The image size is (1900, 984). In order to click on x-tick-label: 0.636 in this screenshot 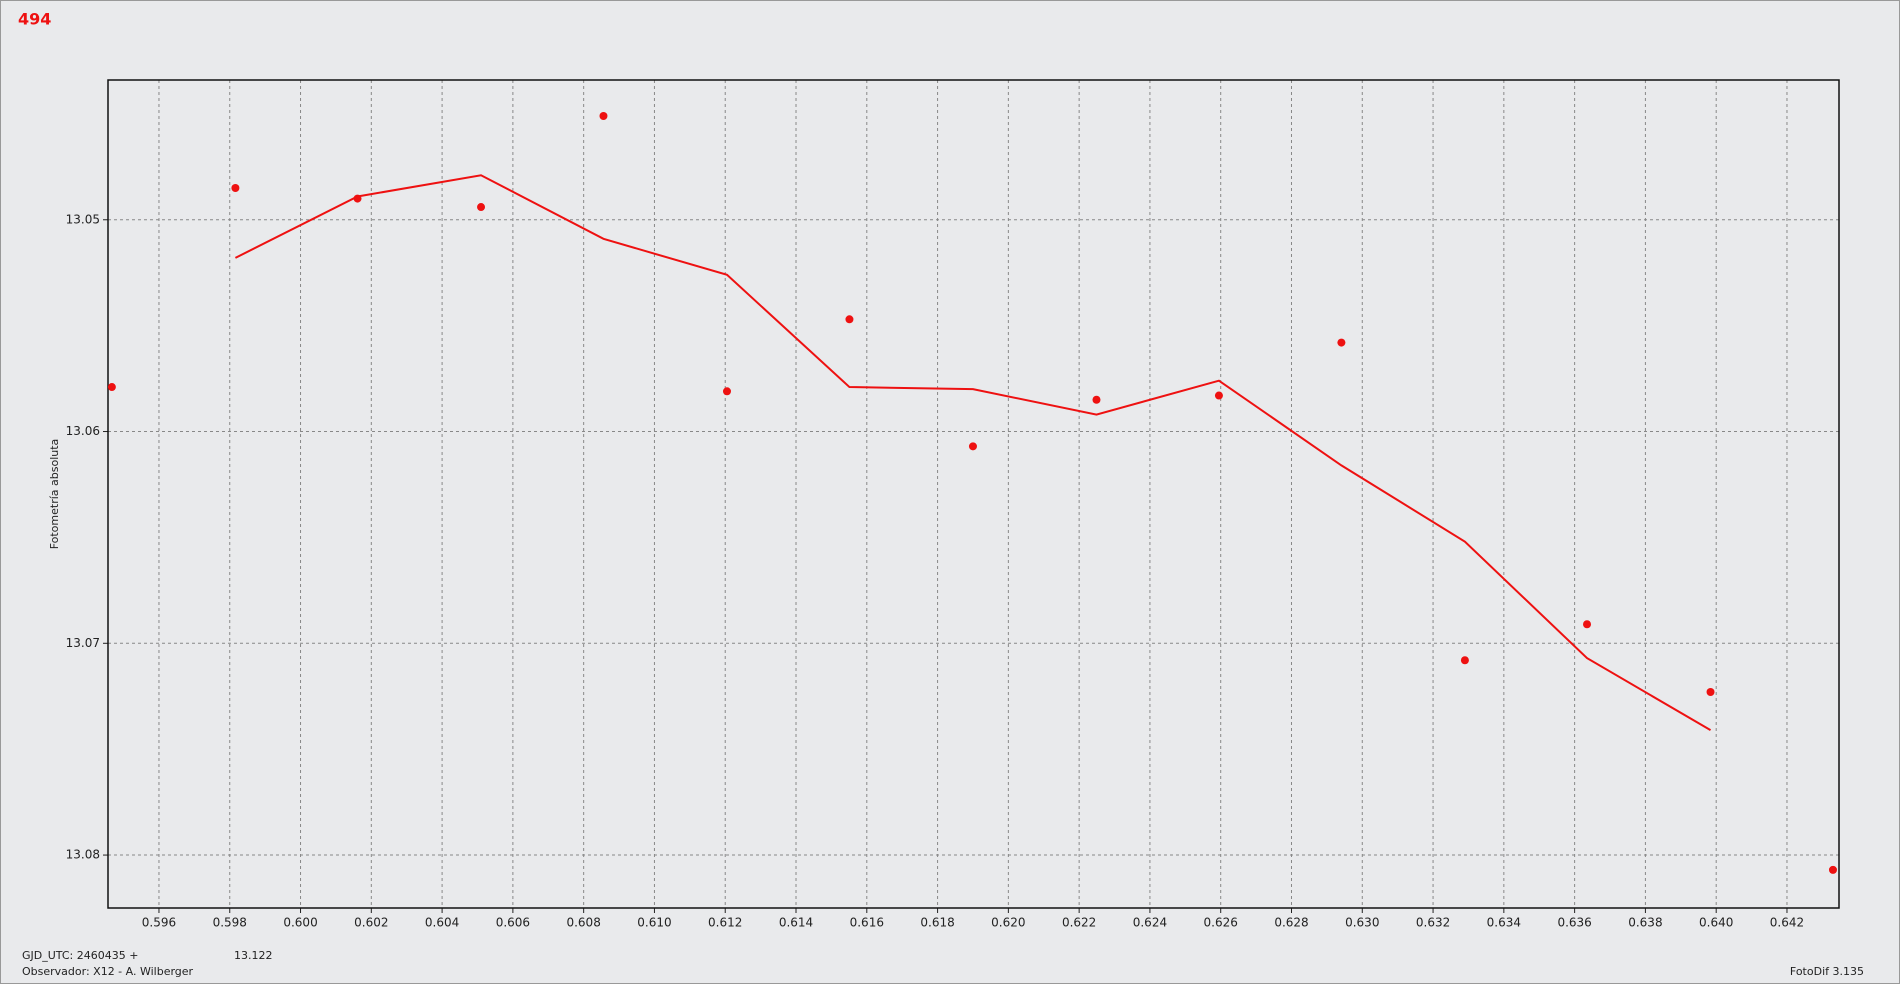, I will do `click(1574, 923)`.